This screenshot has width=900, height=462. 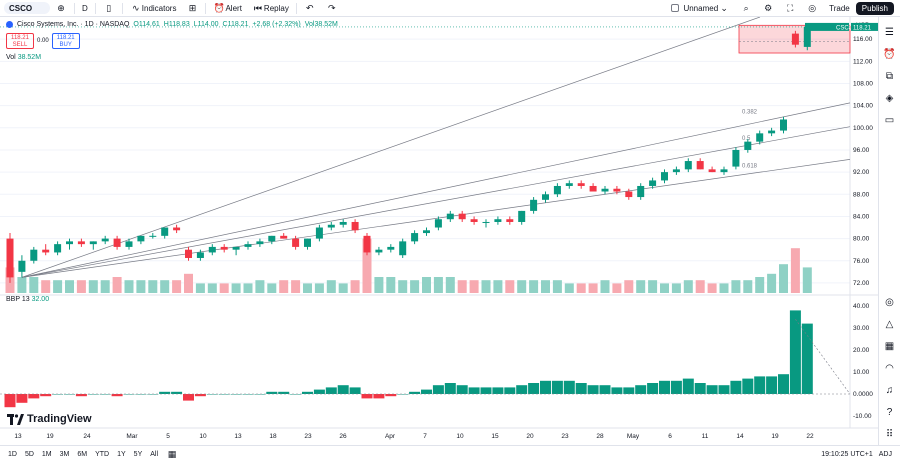 I want to click on adj-toggle: ADJ, so click(x=885, y=454).